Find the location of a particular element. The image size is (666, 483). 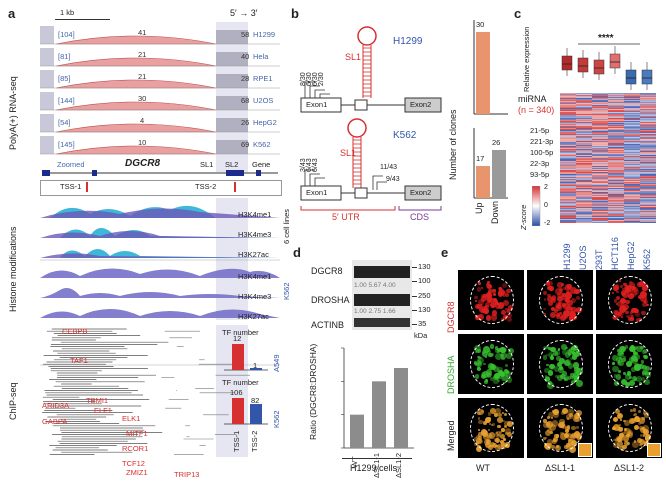

ratio-chart is located at coordinates (377, 398).